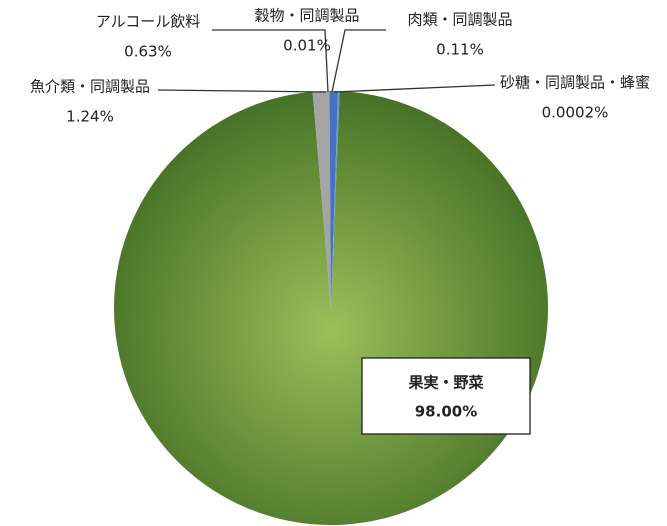 This screenshot has height=526, width=667. Describe the element at coordinates (460, 50) in the screenshot. I see `data-label-value: 0.11%` at that location.